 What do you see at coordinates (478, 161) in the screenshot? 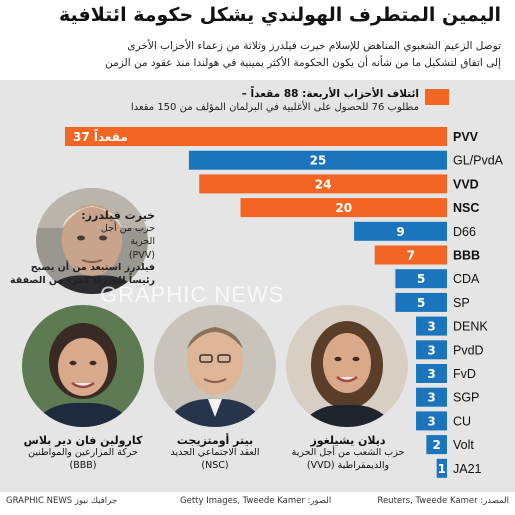
I see `category-label: GL/PvdA` at bounding box center [478, 161].